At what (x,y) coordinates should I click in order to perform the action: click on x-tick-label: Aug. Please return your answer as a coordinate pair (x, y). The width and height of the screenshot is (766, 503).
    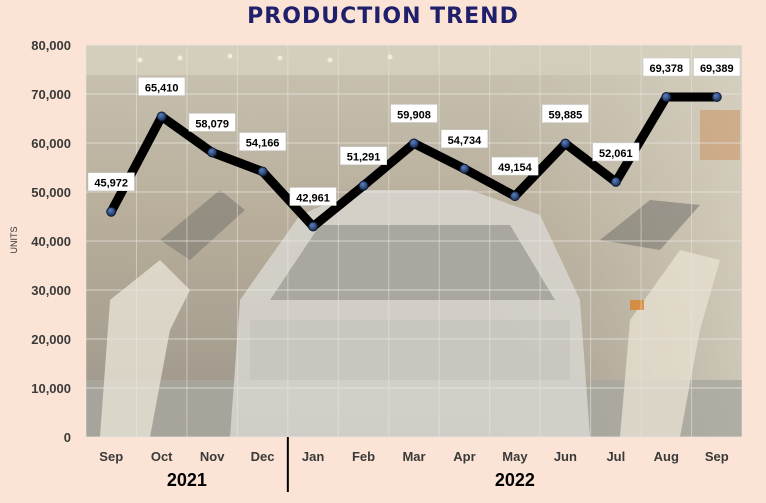
    Looking at the image, I should click on (666, 456).